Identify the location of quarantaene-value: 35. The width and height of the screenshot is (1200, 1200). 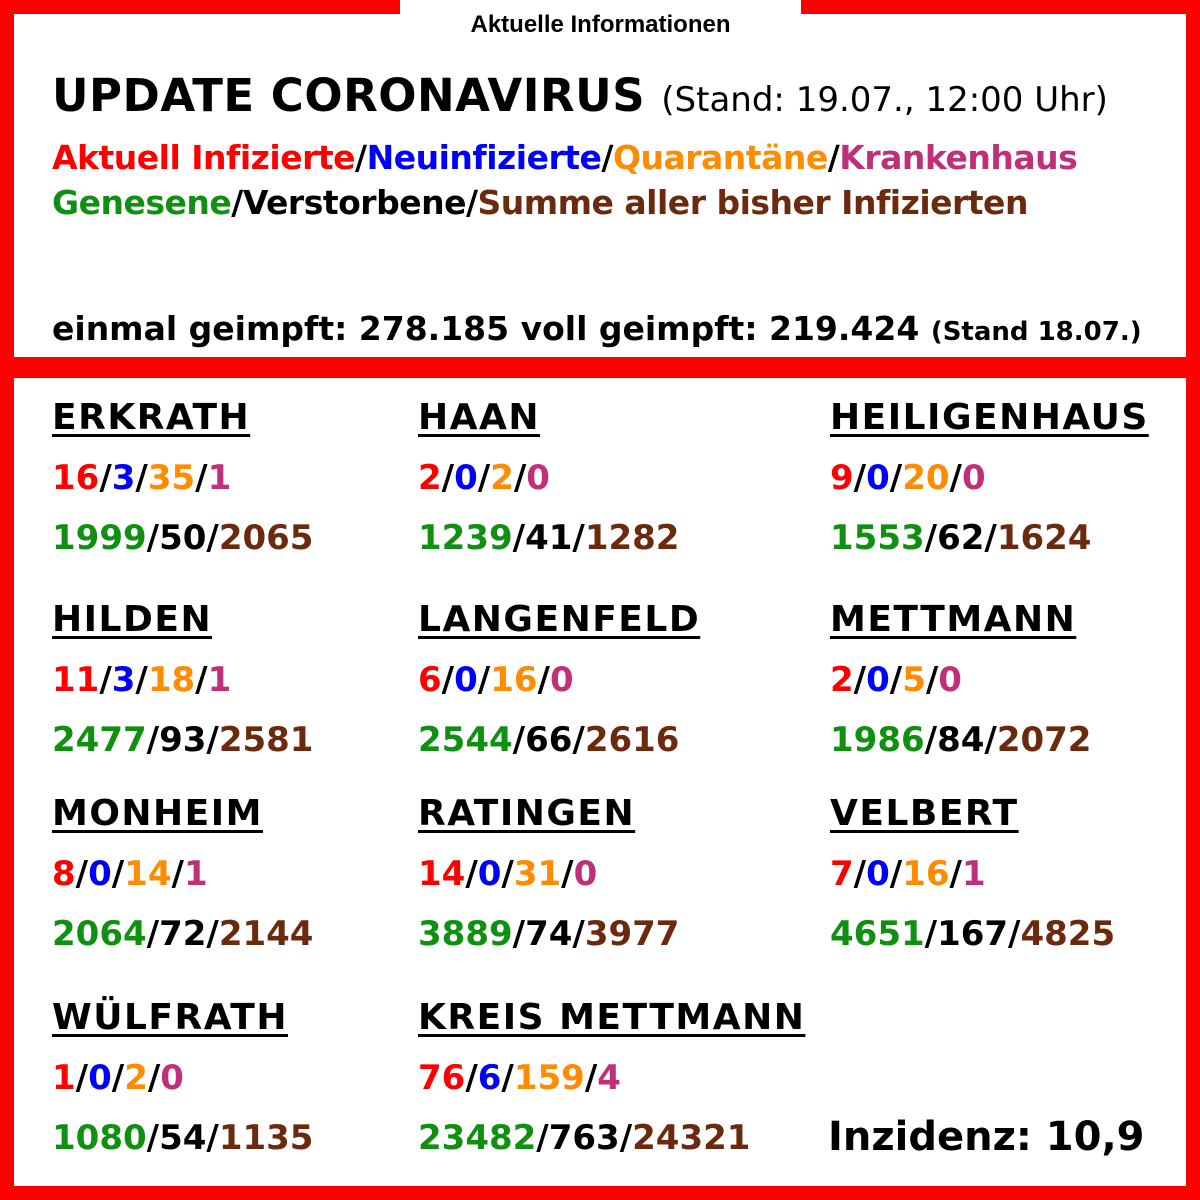
(171, 478).